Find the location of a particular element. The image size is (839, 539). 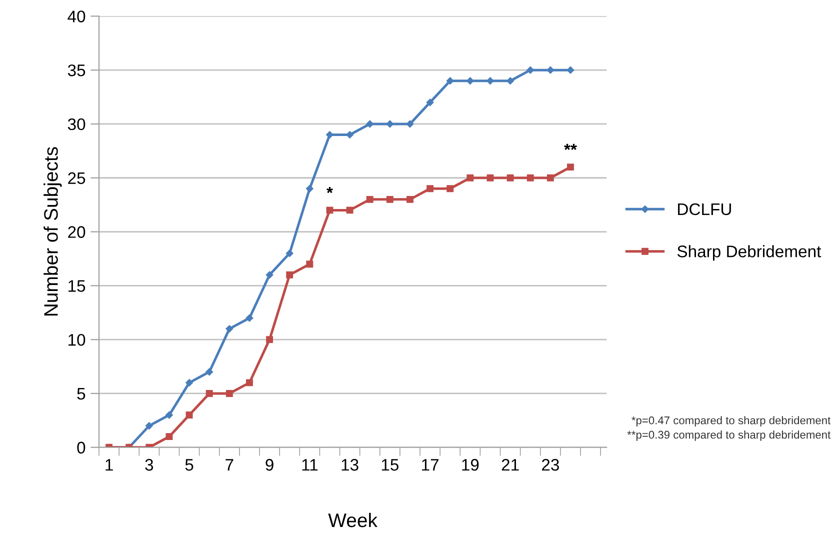

y-tick-label: 0 is located at coordinates (81, 448).